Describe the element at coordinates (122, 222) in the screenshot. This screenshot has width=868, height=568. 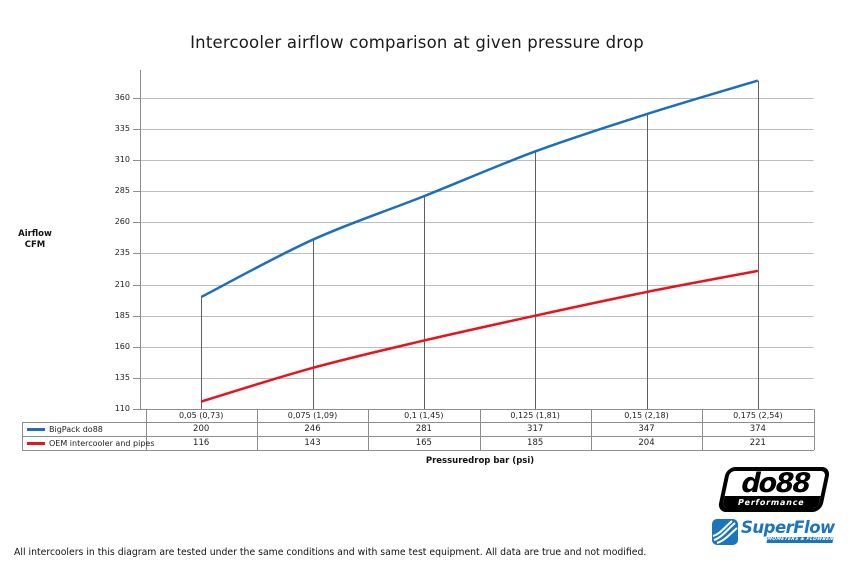
I see `y-tick-label: 260` at that location.